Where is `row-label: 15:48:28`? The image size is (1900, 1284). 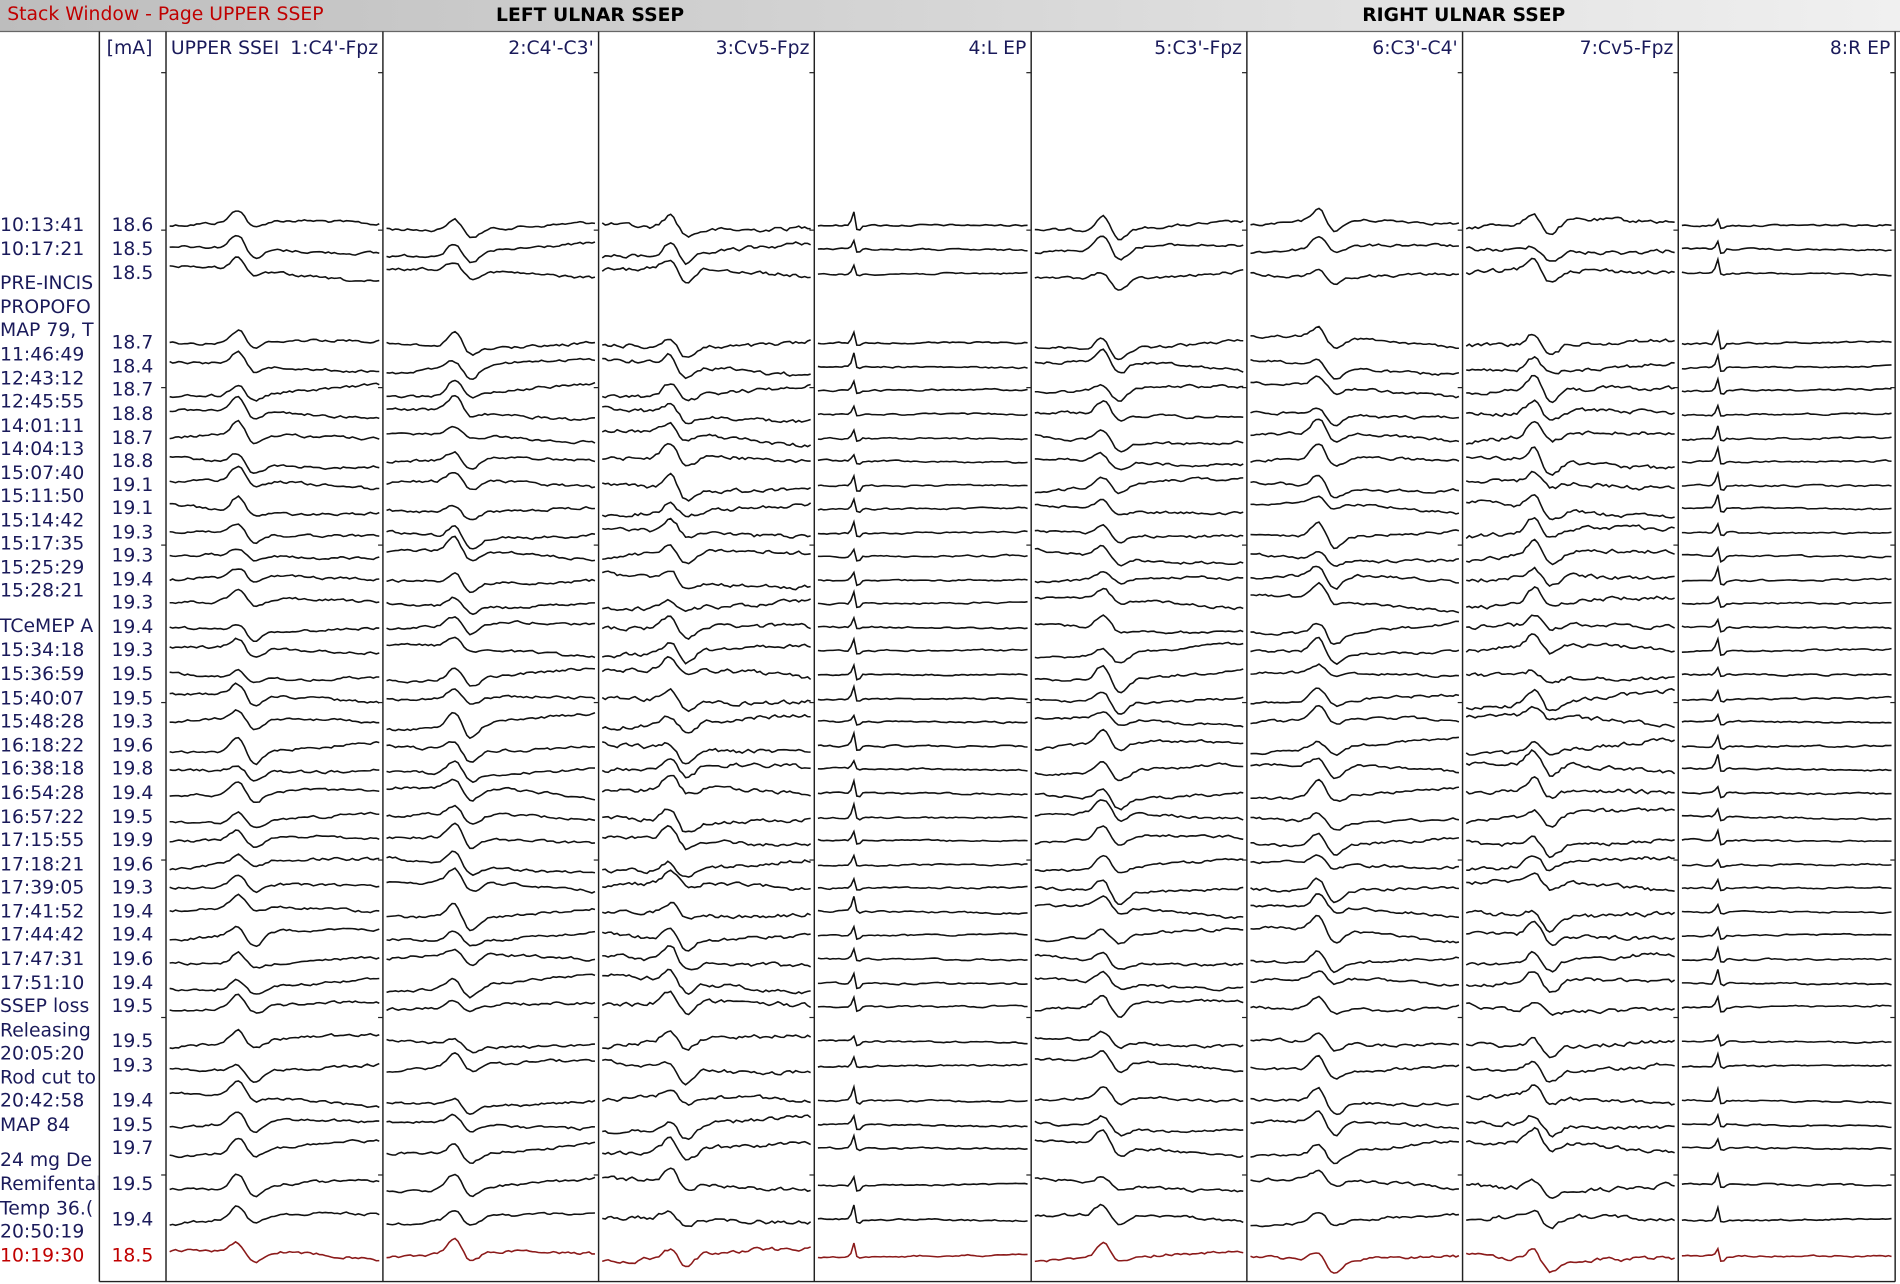 row-label: 15:48:28 is located at coordinates (42, 721).